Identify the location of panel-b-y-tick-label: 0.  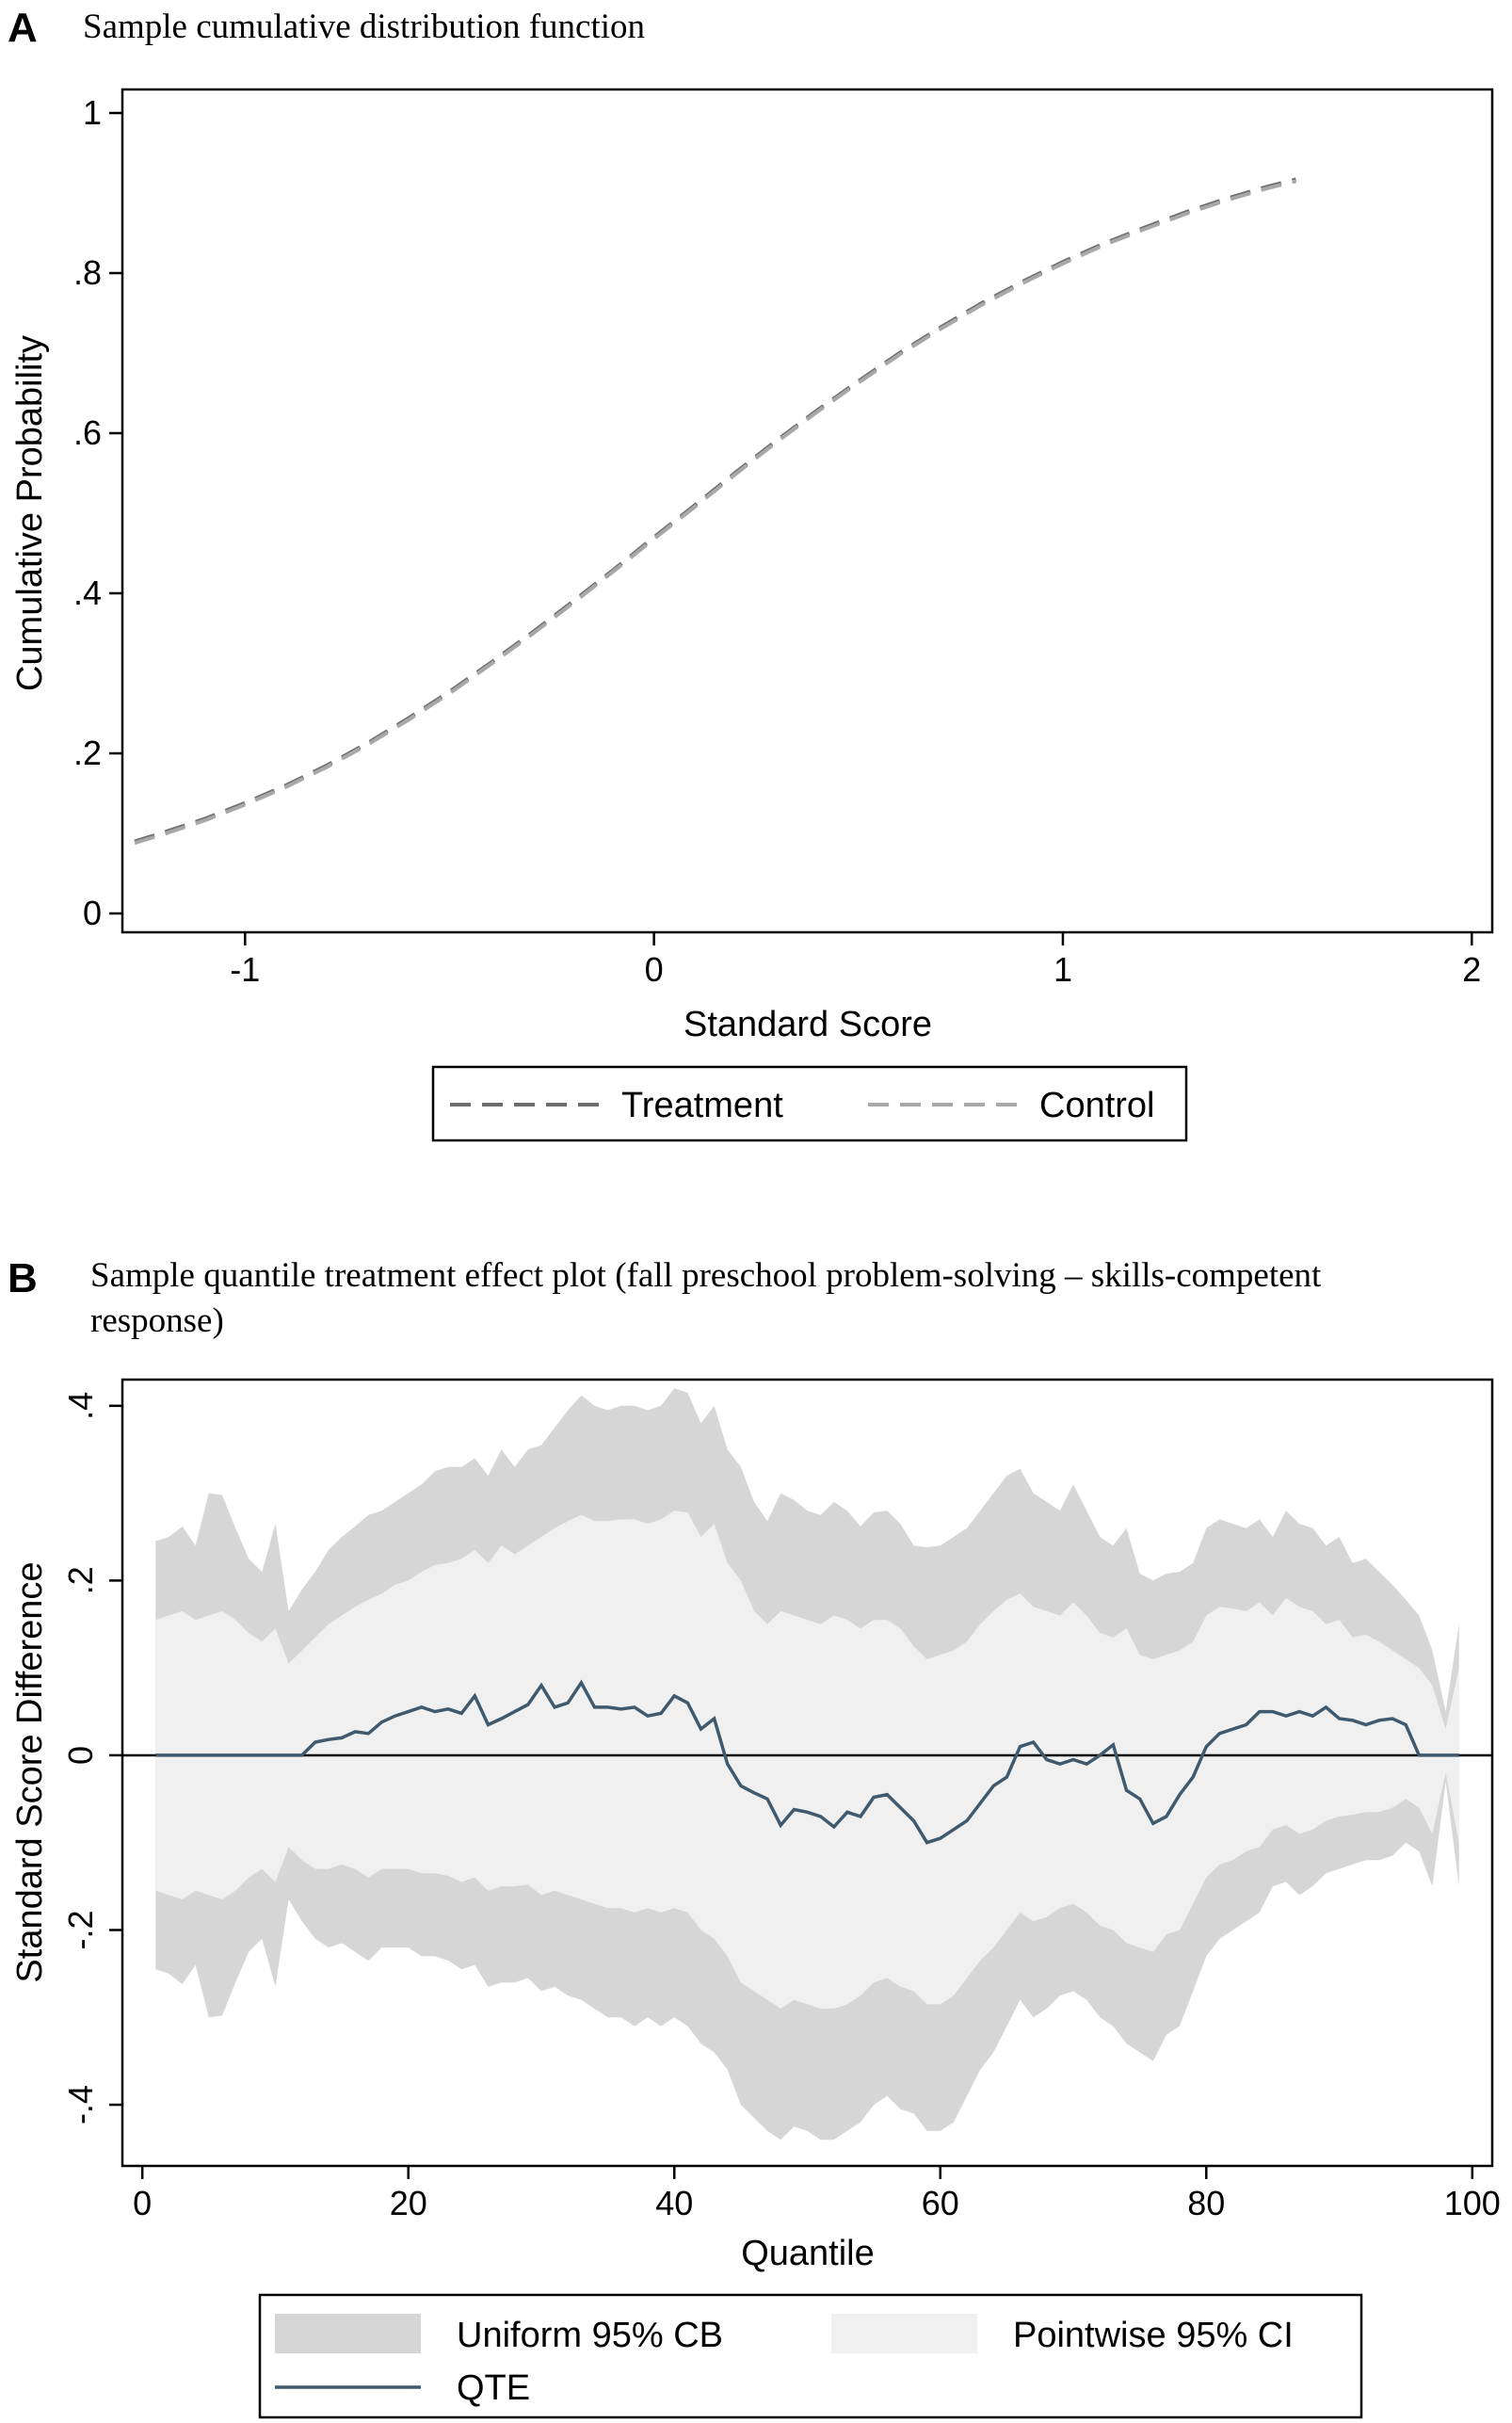
(80, 1755).